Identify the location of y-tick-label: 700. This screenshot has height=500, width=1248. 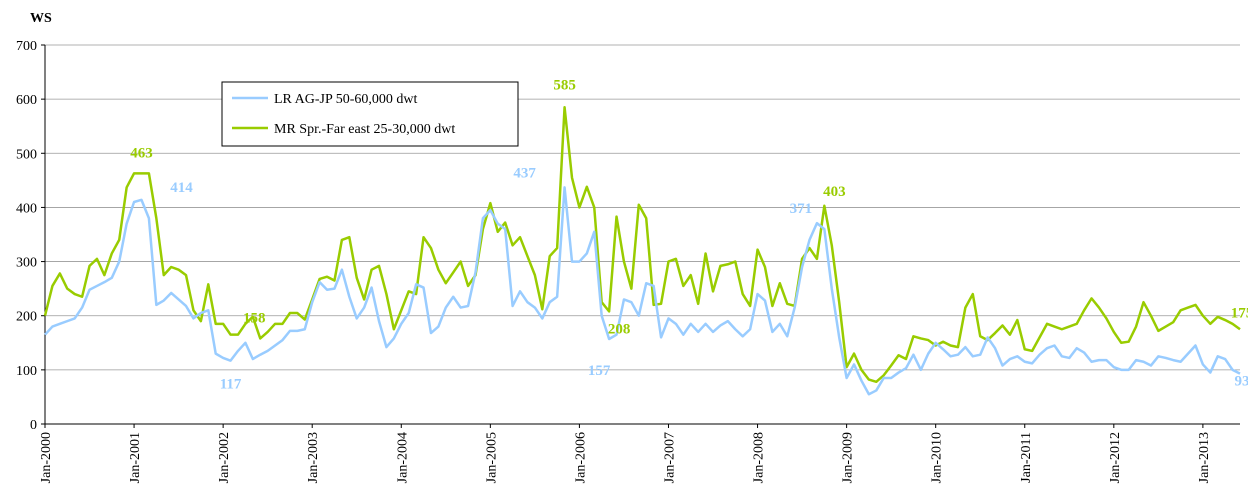
(26, 46).